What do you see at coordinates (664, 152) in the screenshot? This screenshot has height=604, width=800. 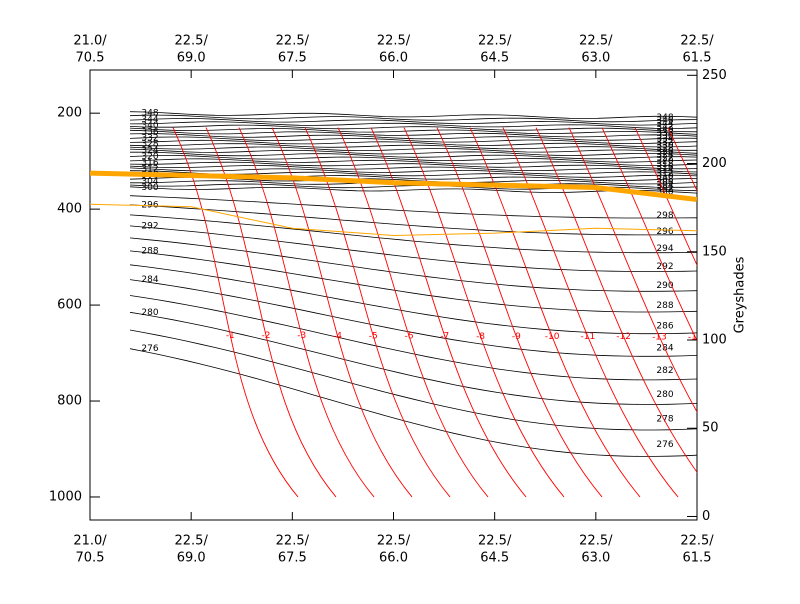 I see `isentrope-label: 326` at bounding box center [664, 152].